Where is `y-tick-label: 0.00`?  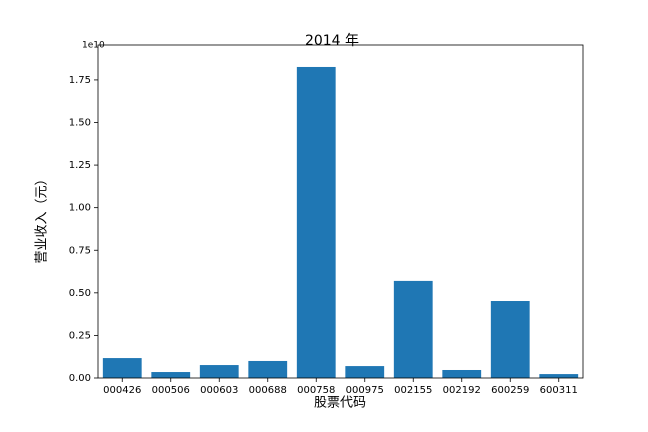 y-tick-label: 0.00 is located at coordinates (80, 378).